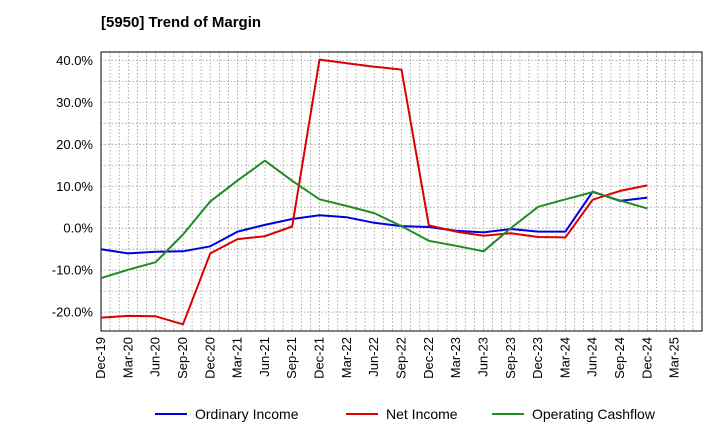 This screenshot has width=720, height=440. I want to click on x-tick-label: Dec-19, so click(100, 358).